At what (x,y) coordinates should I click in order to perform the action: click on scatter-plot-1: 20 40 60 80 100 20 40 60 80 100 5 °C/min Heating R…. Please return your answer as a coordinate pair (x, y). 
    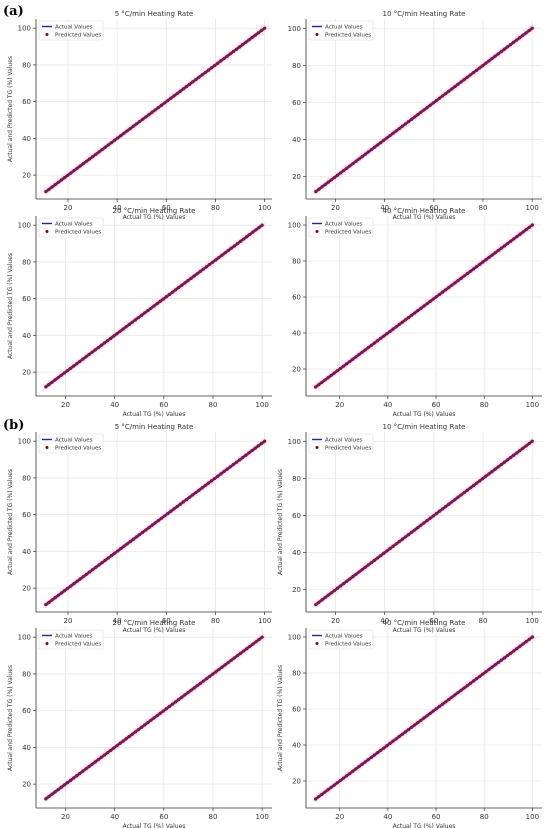
    Looking at the image, I should click on (139, 115).